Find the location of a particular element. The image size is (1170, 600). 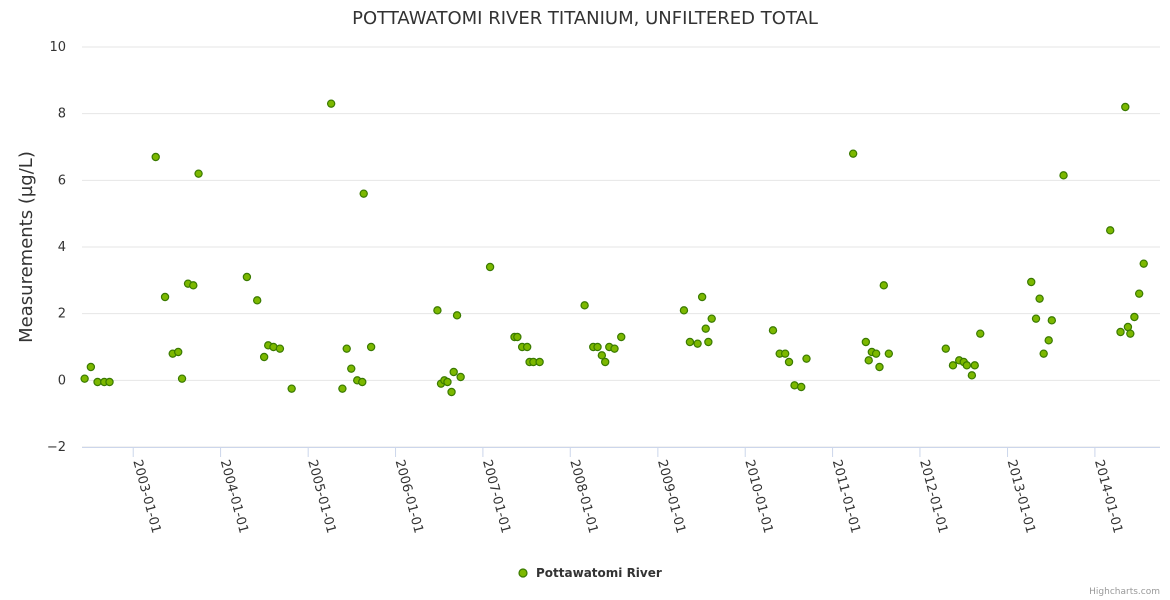

x-tick-label: 2003-01-01 is located at coordinates (146, 496).